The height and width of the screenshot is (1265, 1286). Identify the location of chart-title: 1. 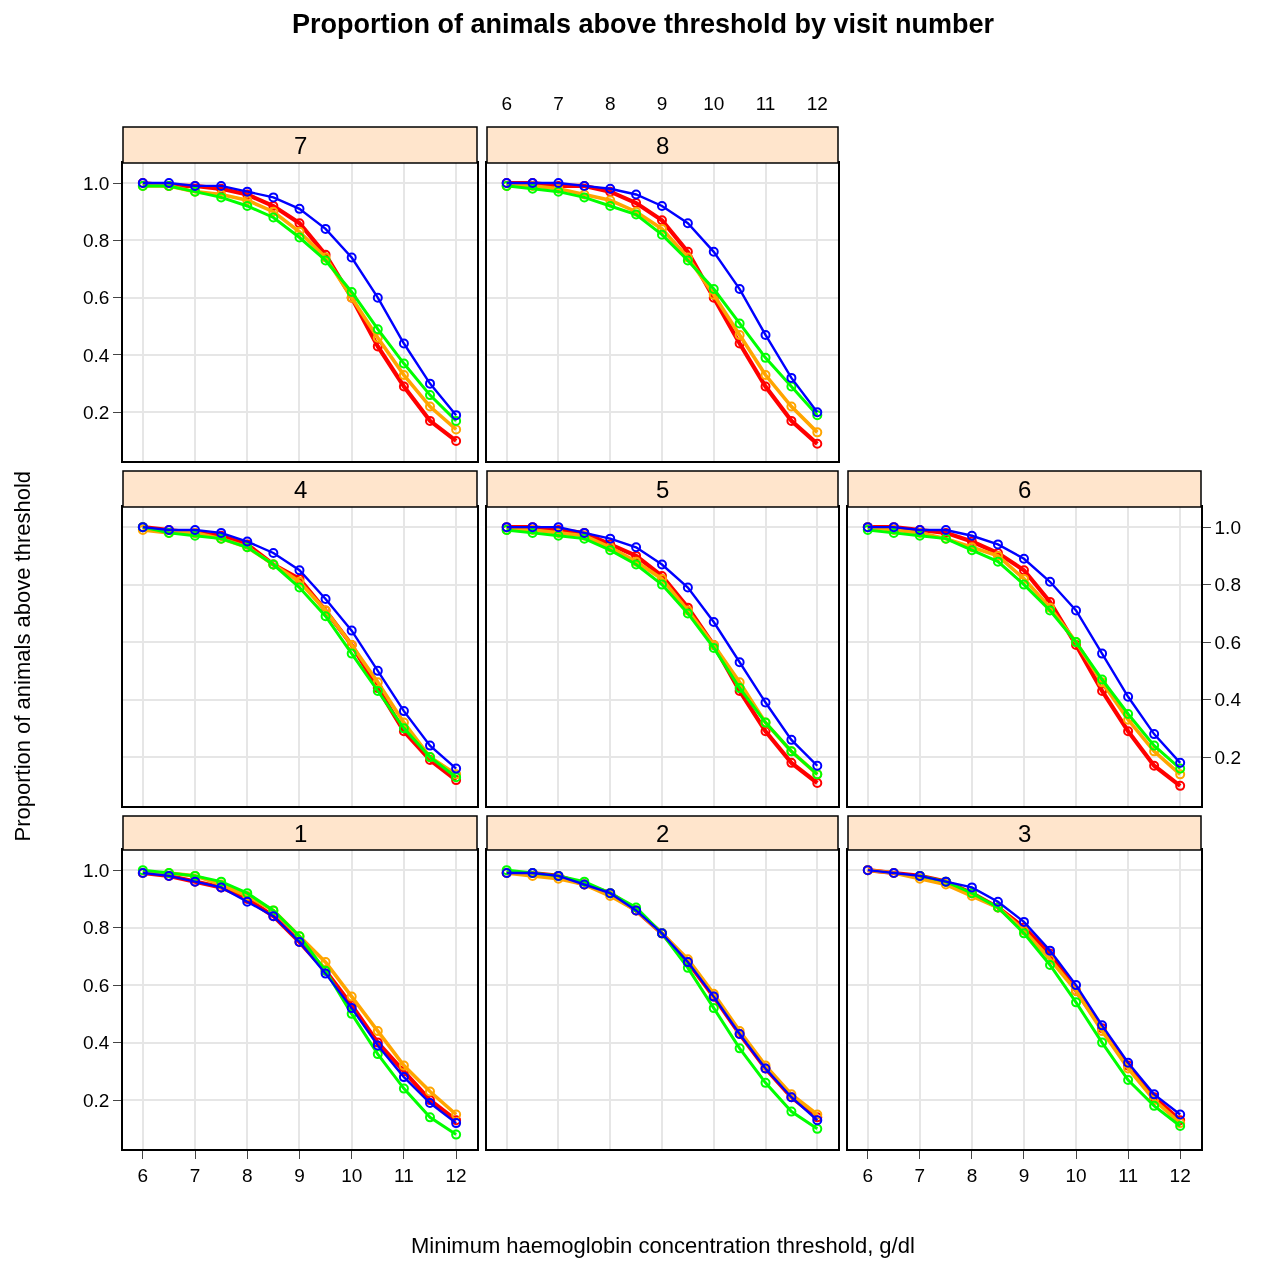
(301, 833).